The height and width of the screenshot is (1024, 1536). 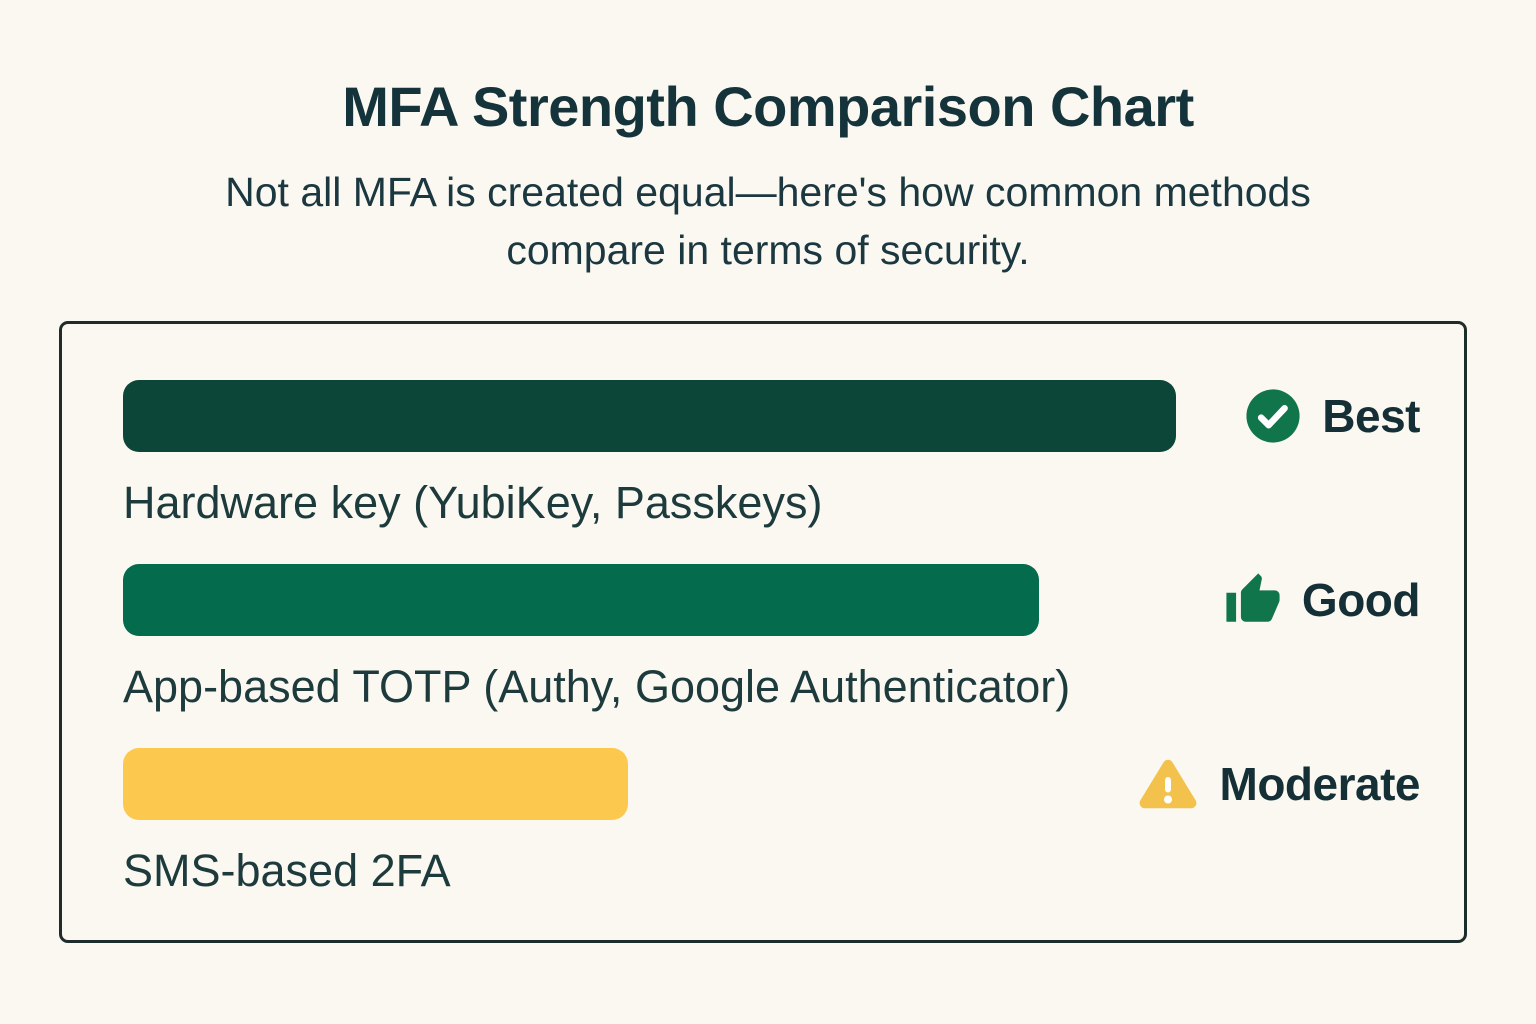 I want to click on bar-label-sms: SMS-based 2FA, so click(x=287, y=870).